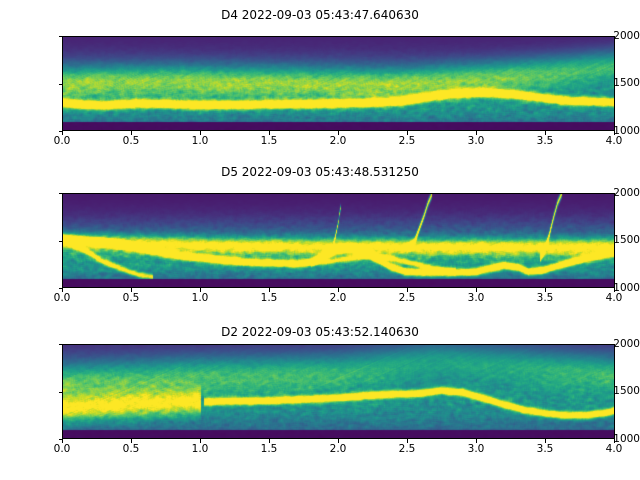 This screenshot has width=640, height=480. Describe the element at coordinates (614, 141) in the screenshot. I see `xticks-d4-label-8: 4.0` at that location.